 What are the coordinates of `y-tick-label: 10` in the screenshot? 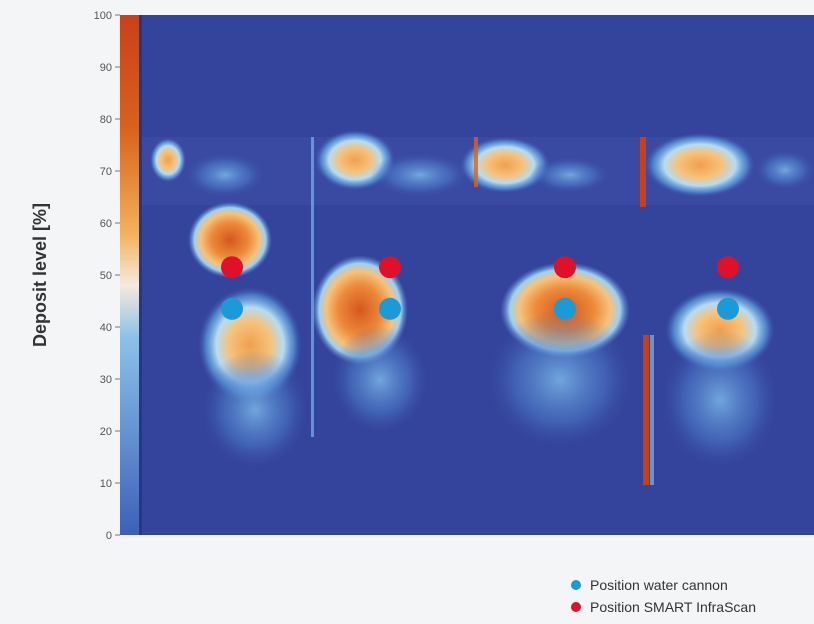 It's located at (106, 484).